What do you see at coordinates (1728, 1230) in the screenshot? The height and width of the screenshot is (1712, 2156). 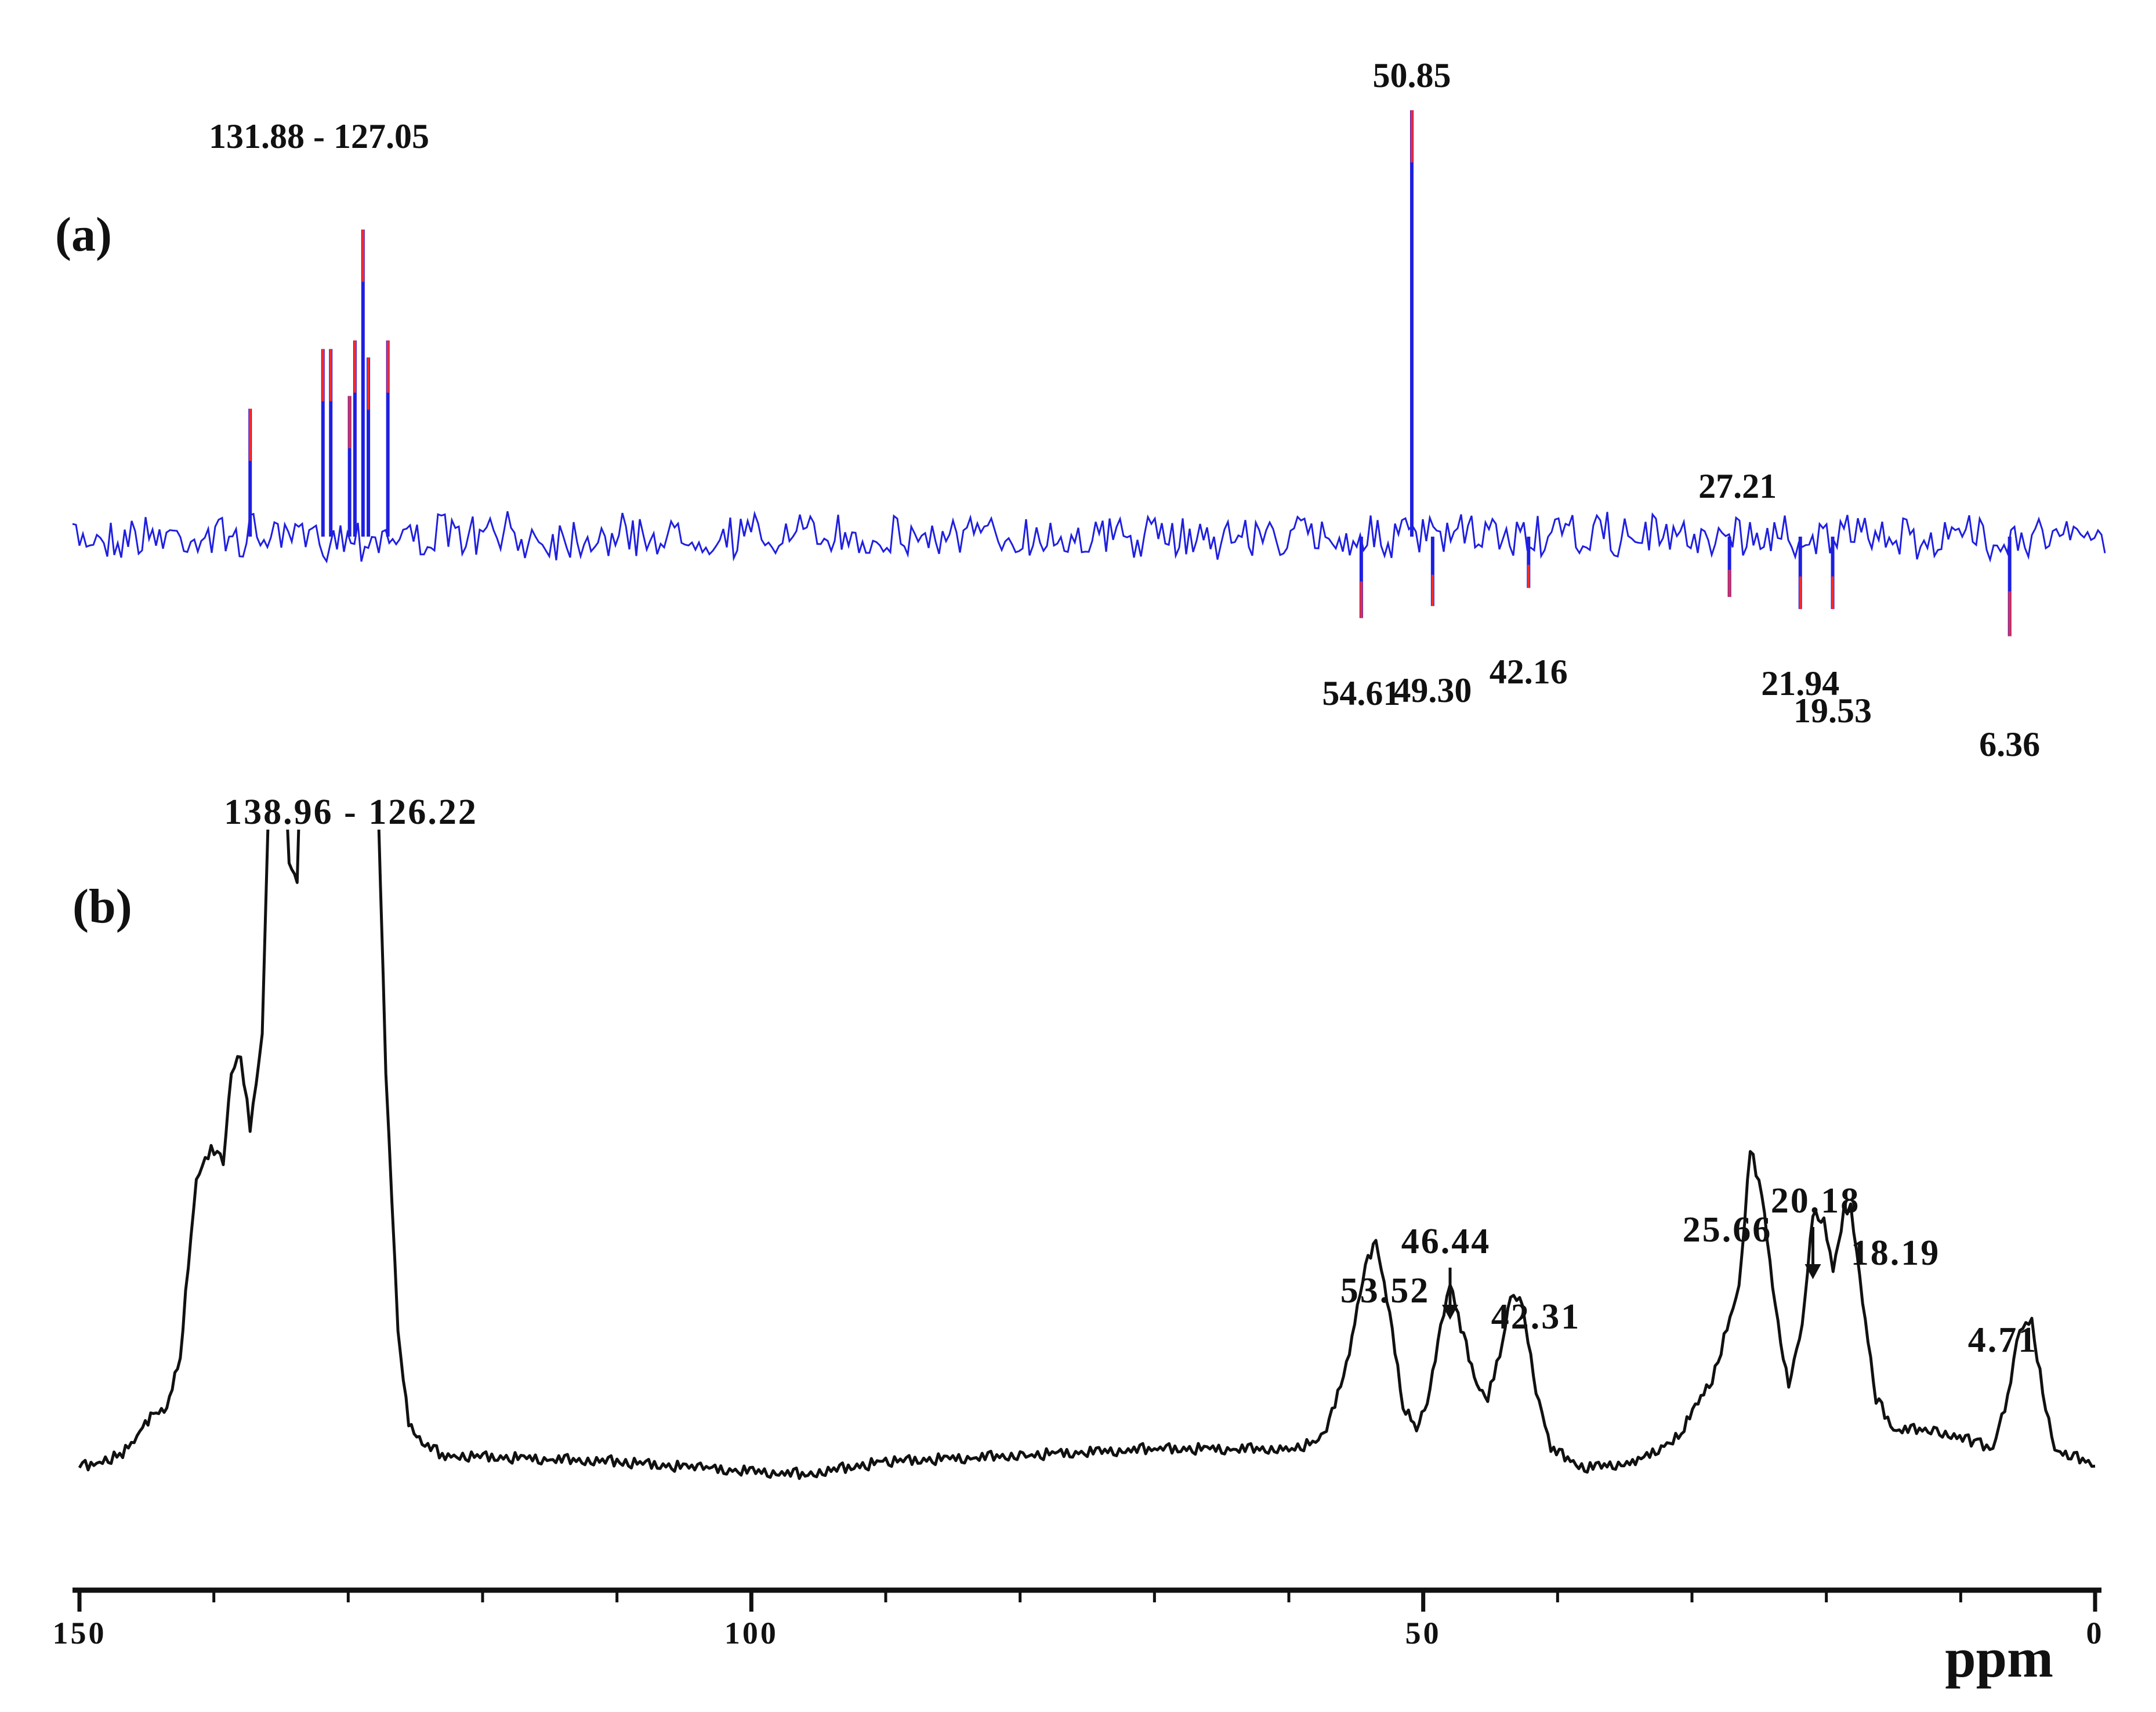 I see `panel-b-peak-label: 25.66` at bounding box center [1728, 1230].